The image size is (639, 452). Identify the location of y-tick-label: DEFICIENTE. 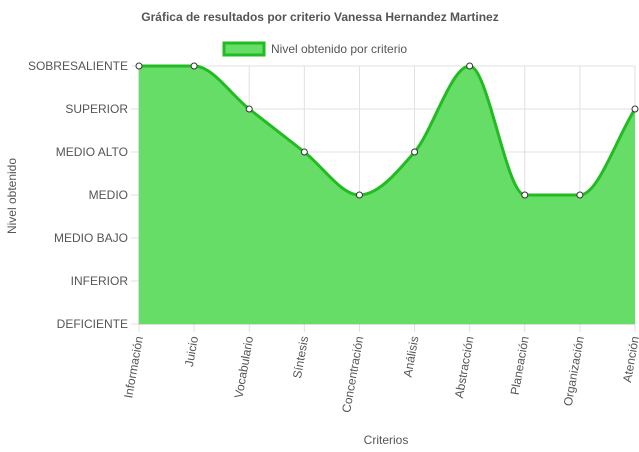
(92, 324).